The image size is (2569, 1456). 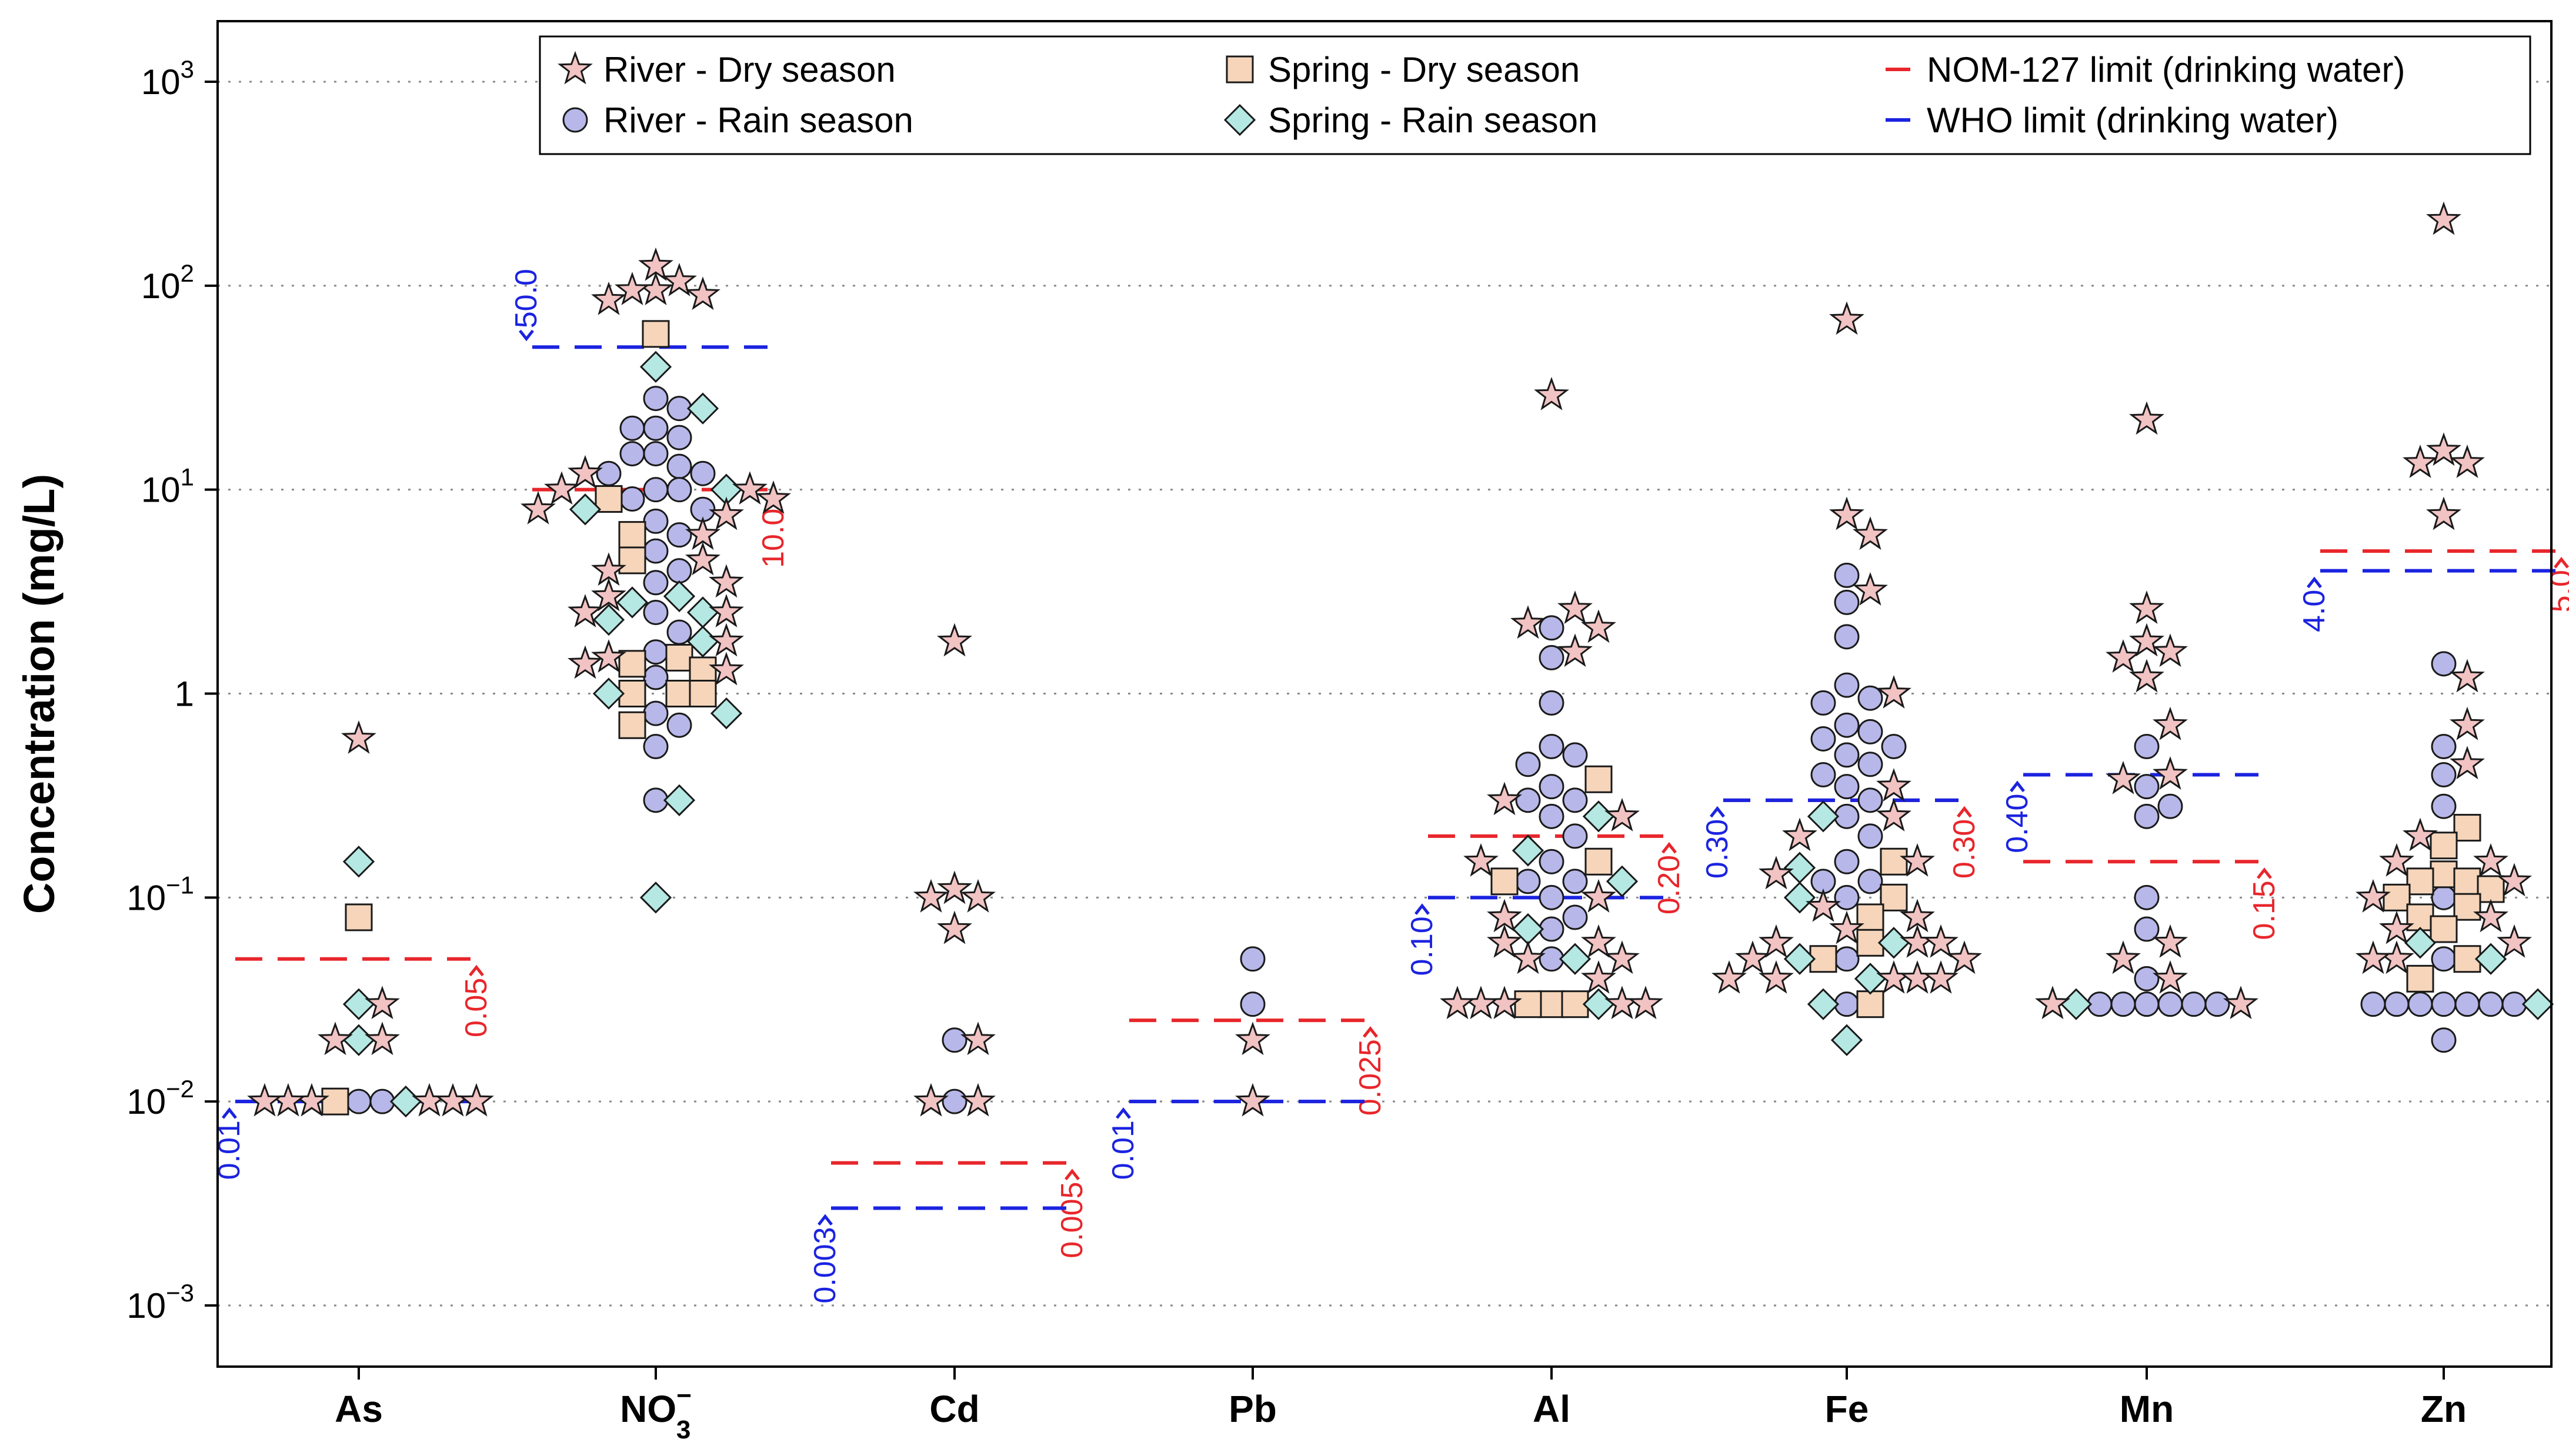 What do you see at coordinates (2557, 591) in the screenshot?
I see `nom-limit-value: 5.0` at bounding box center [2557, 591].